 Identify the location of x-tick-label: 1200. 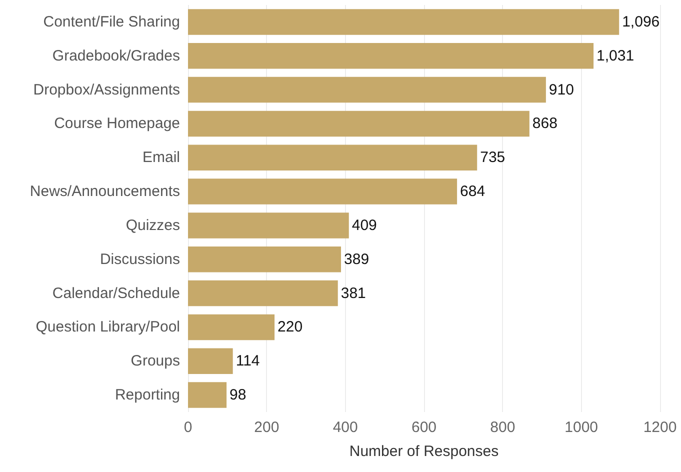
(660, 427).